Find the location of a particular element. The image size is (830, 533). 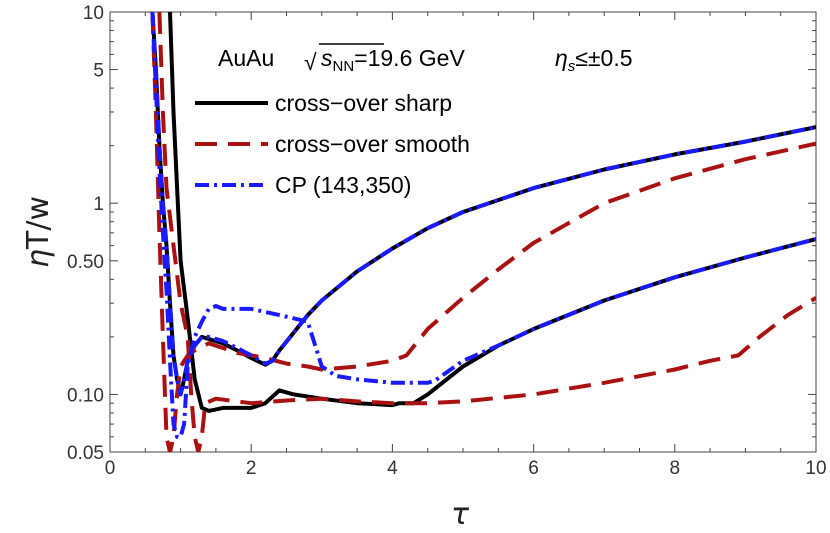

annotation-energy-symbol: s is located at coordinates (327, 58).